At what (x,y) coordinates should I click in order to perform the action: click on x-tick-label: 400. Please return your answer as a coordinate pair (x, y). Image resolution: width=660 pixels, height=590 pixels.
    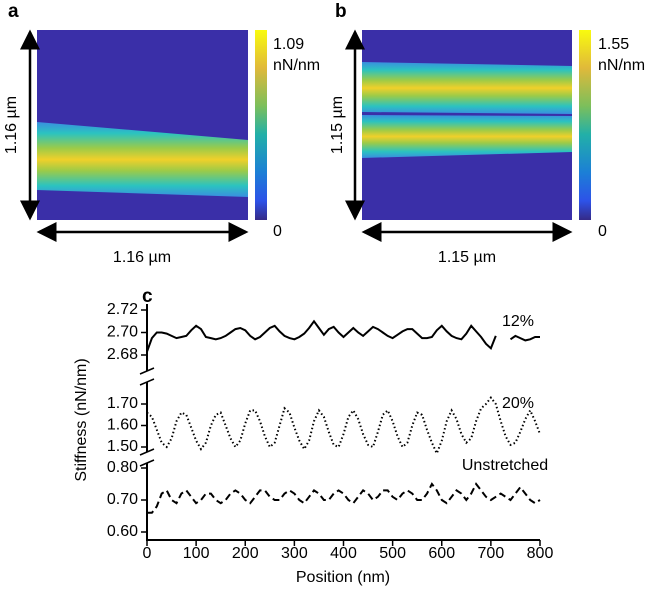
    Looking at the image, I should click on (343, 553).